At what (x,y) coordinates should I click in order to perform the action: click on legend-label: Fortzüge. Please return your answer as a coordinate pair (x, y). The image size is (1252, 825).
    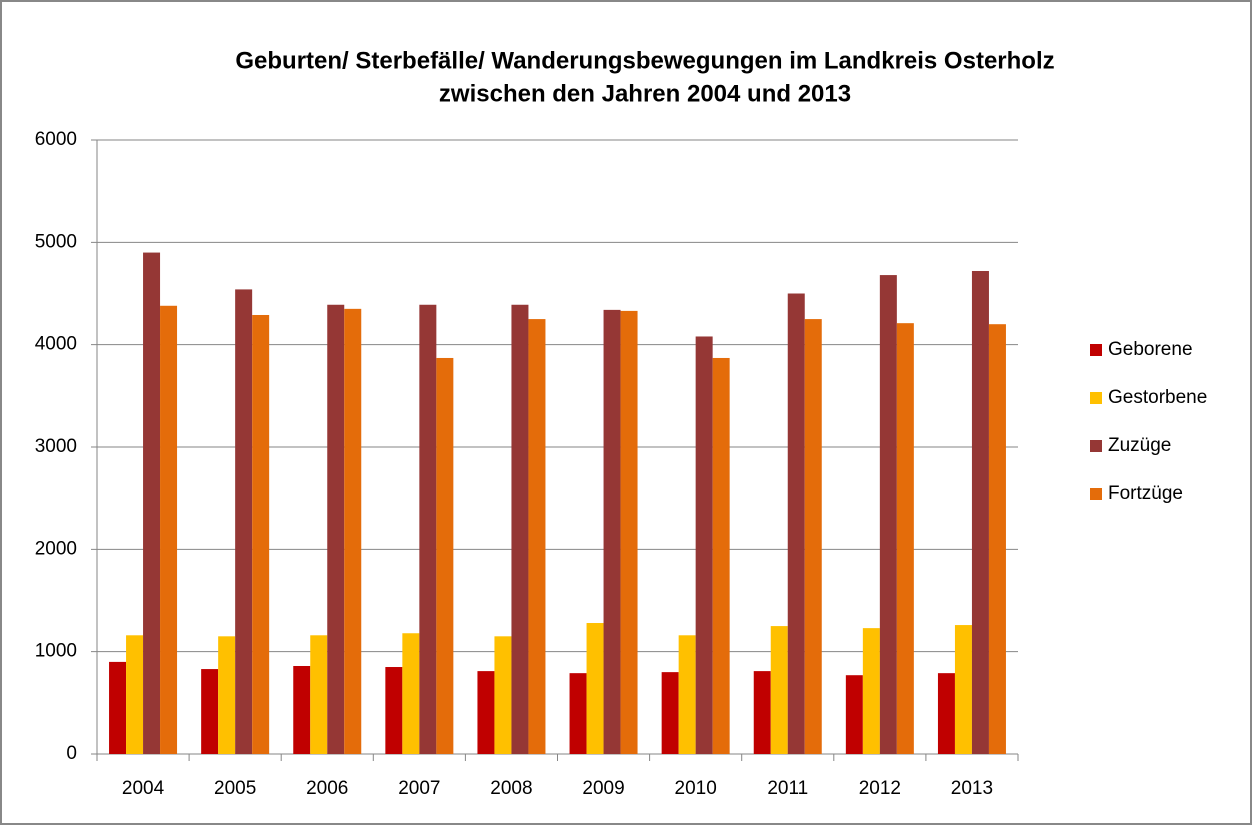
    Looking at the image, I should click on (1145, 493).